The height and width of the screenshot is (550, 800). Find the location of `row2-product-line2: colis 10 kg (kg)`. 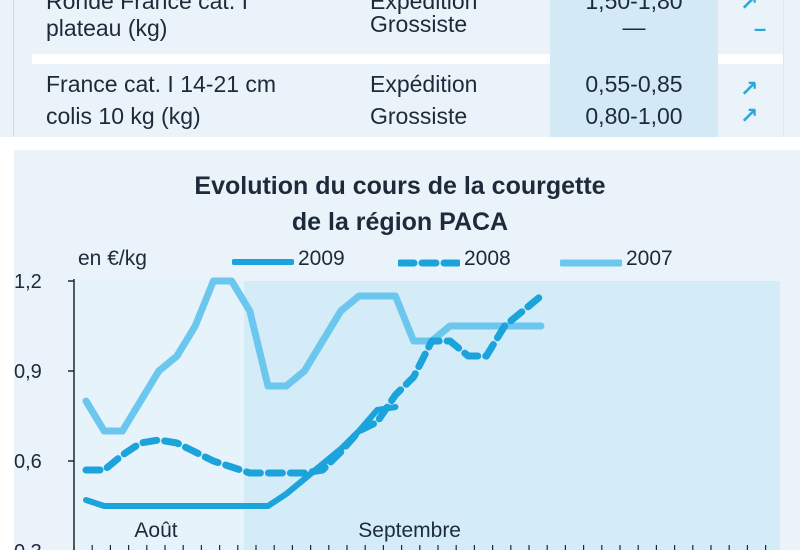

row2-product-line2: colis 10 kg (kg) is located at coordinates (123, 116).